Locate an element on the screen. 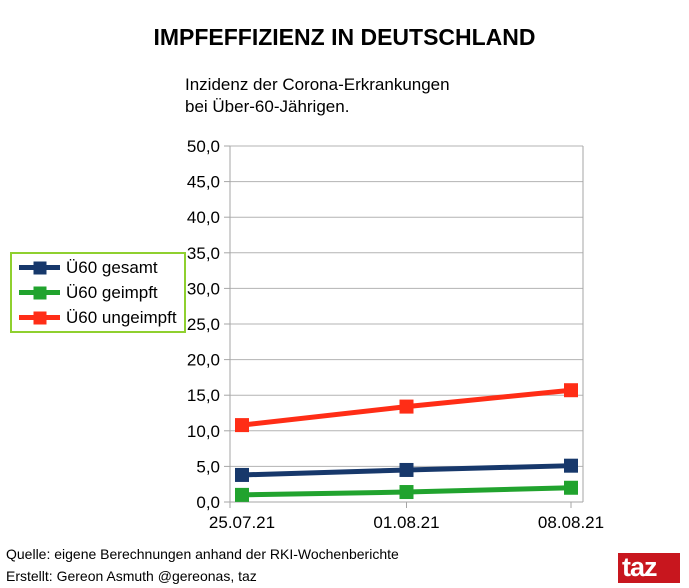 This screenshot has height=588, width=689. x-tick-label: 25.07.21 is located at coordinates (242, 522).